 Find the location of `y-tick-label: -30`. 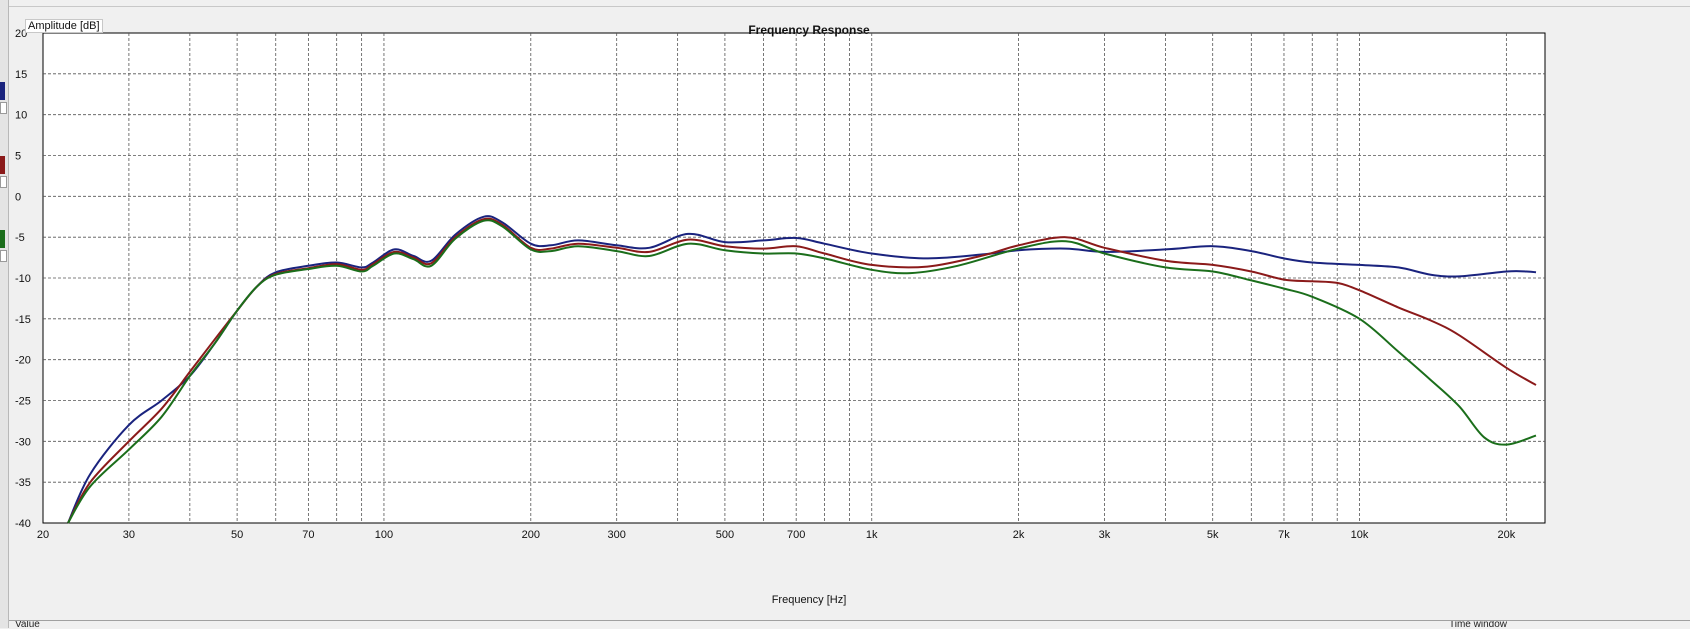

y-tick-label: -30 is located at coordinates (23, 442).